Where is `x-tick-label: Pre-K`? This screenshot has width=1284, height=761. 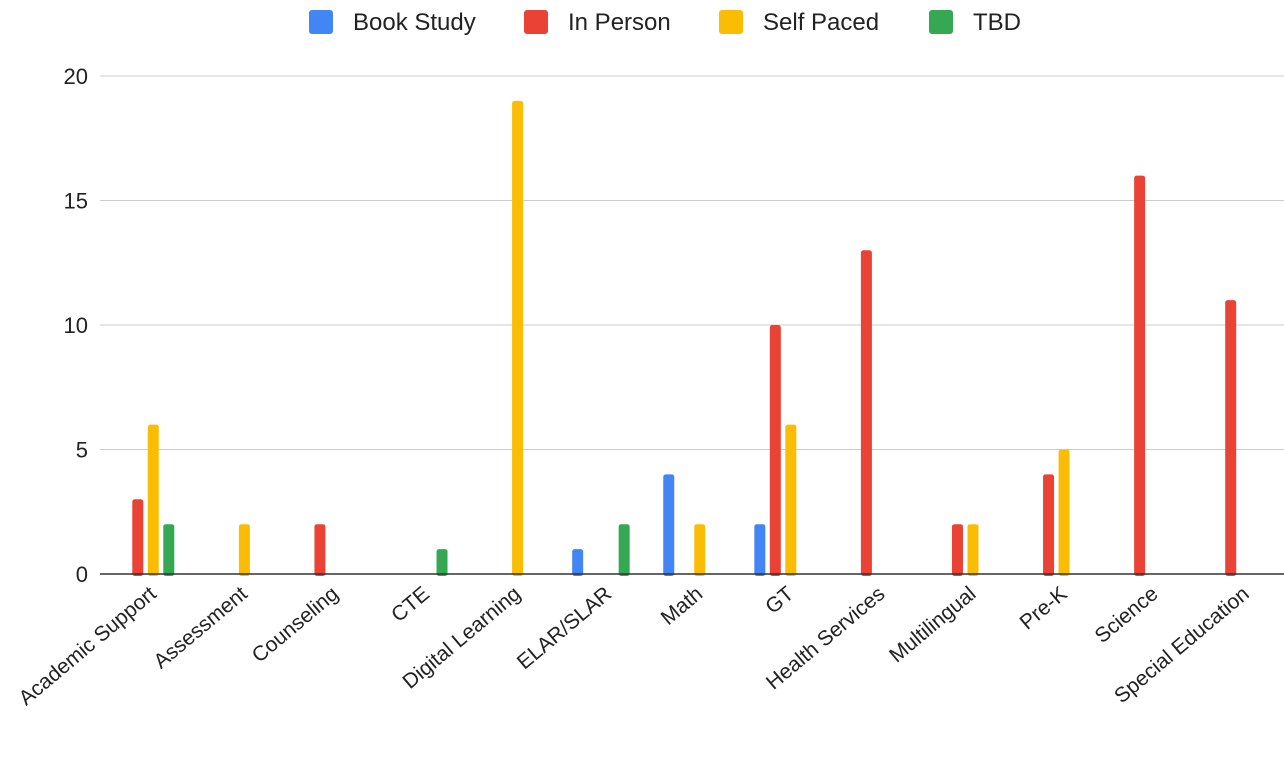
x-tick-label: Pre-K is located at coordinates (1044, 608).